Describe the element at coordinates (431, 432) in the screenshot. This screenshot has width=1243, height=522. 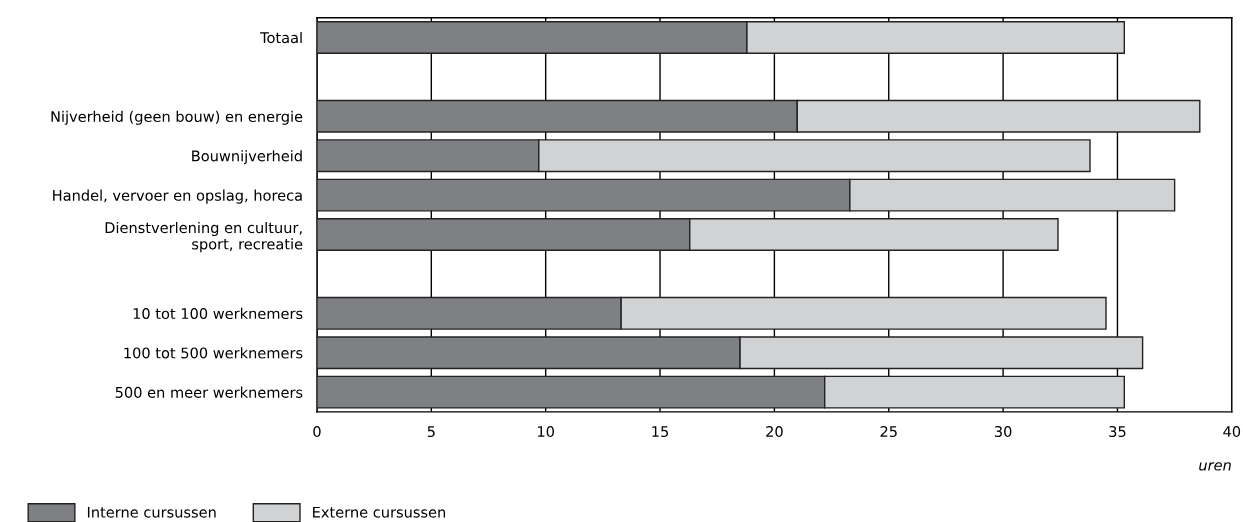
I see `x-tick-label: 5` at that location.